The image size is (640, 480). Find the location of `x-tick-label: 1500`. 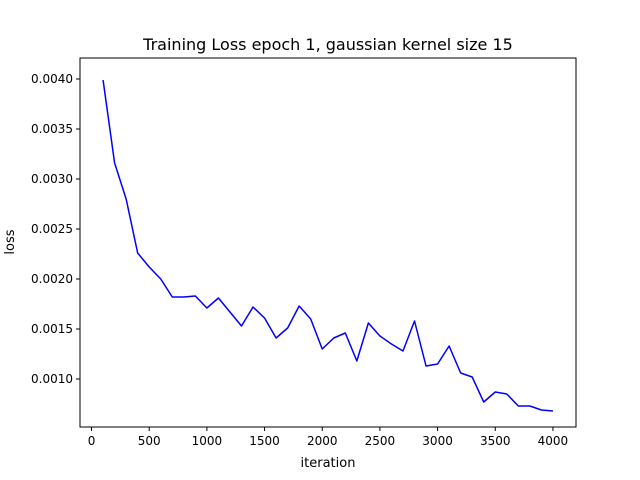

x-tick-label: 1500 is located at coordinates (264, 441).